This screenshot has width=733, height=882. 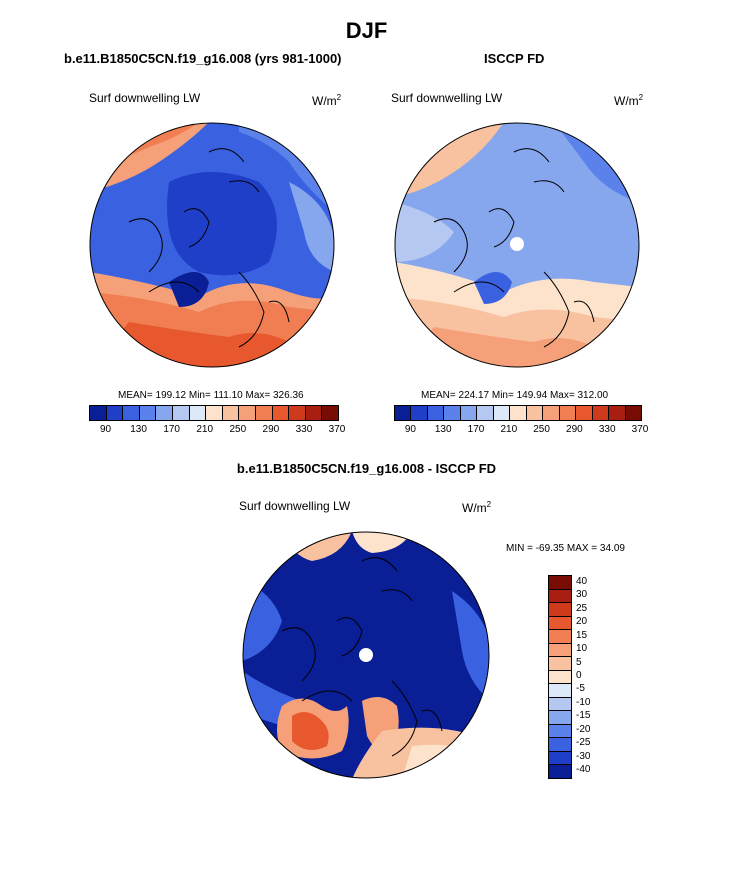 I want to click on map-panel3, so click(x=366, y=655).